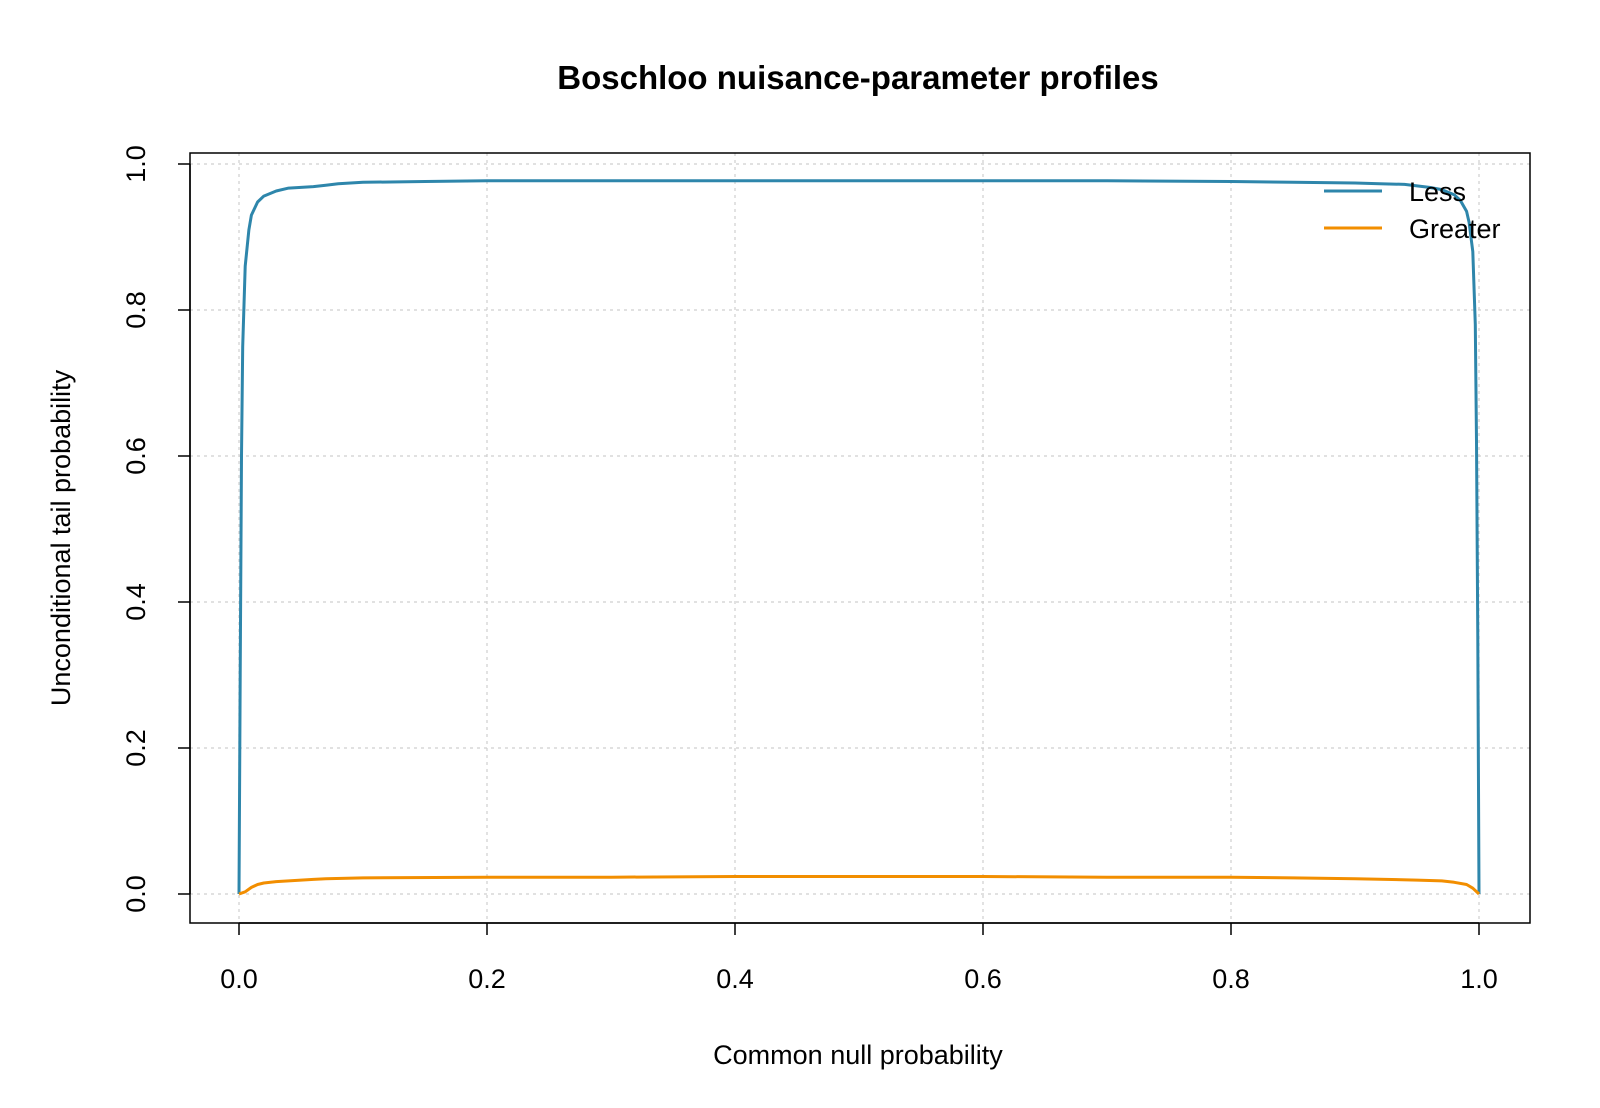  I want to click on x-tick-label: 0.0, so click(239, 979).